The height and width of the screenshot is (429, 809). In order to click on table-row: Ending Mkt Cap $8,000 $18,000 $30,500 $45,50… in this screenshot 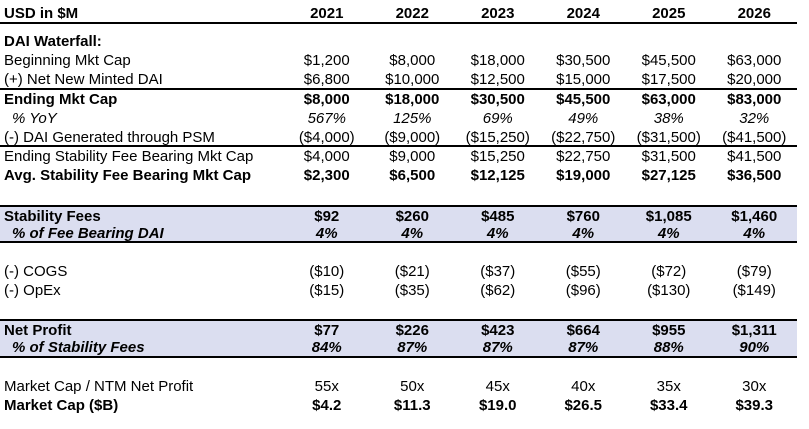, I will do `click(398, 99)`.